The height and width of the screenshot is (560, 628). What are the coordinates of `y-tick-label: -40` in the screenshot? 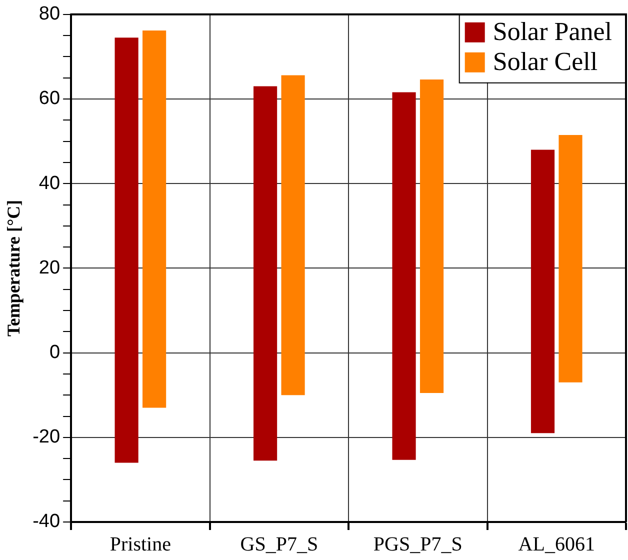 It's located at (46, 521).